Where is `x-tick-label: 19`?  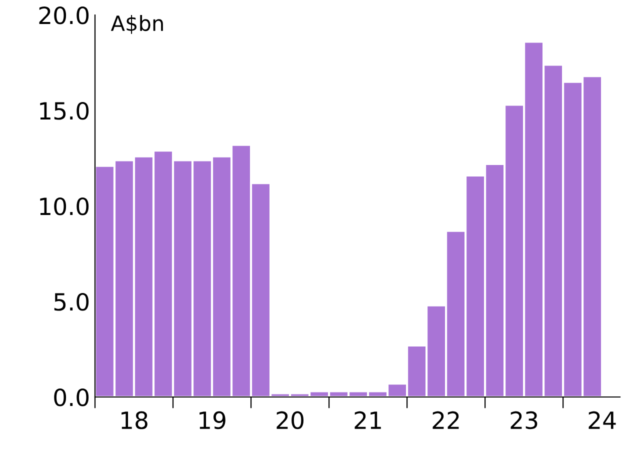
x-tick-label: 19 is located at coordinates (213, 420).